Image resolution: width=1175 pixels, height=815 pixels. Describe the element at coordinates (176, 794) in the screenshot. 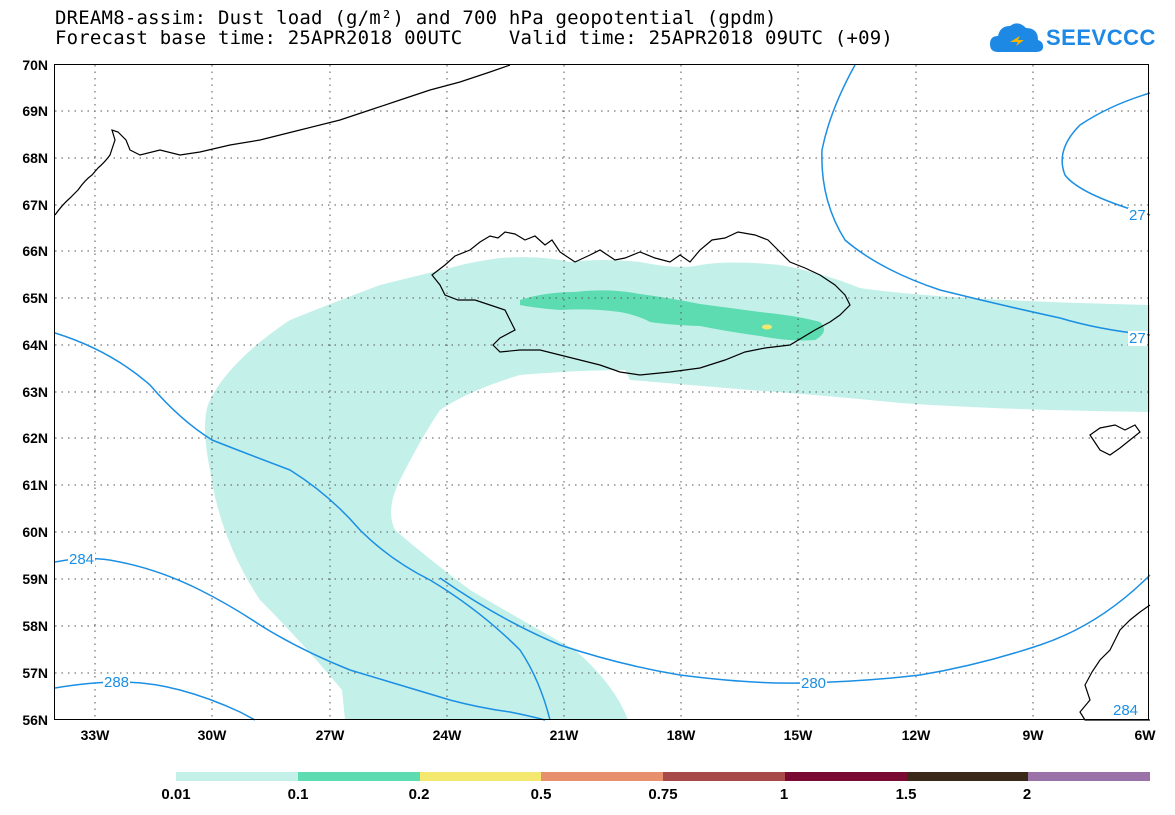

I see `colorbar-label: 0.01` at that location.